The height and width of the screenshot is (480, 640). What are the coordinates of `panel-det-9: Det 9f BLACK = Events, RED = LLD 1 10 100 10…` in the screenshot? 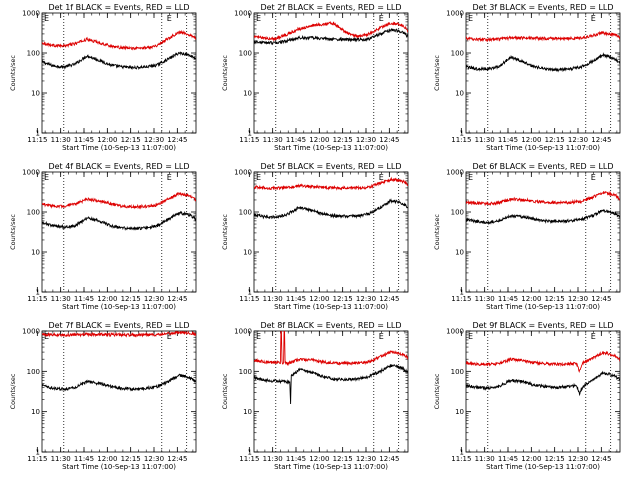 It's located at (527, 396).